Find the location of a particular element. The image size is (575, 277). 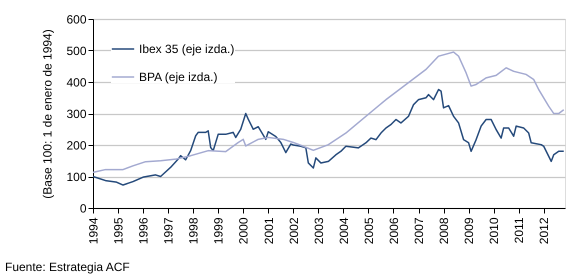

x-tick-label: 2006 is located at coordinates (393, 230).